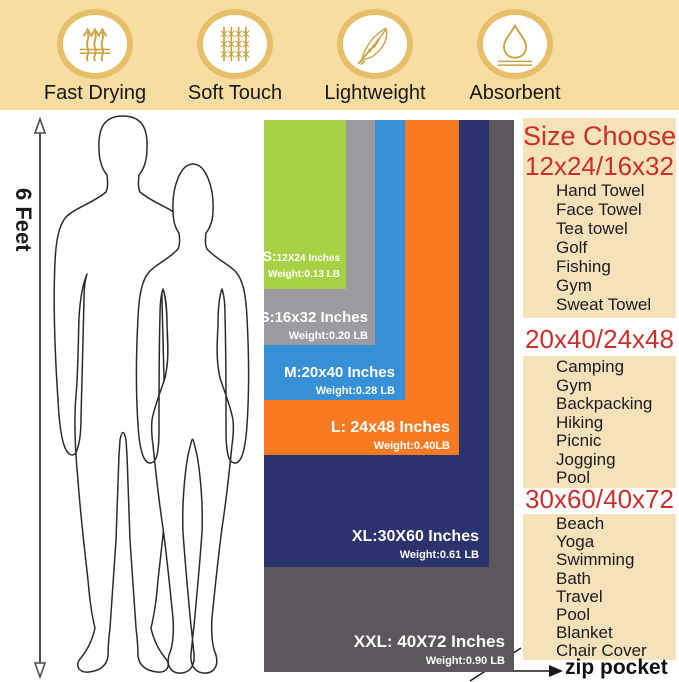 The image size is (679, 682). I want to click on use-case-item: Sweat Towel, so click(604, 304).